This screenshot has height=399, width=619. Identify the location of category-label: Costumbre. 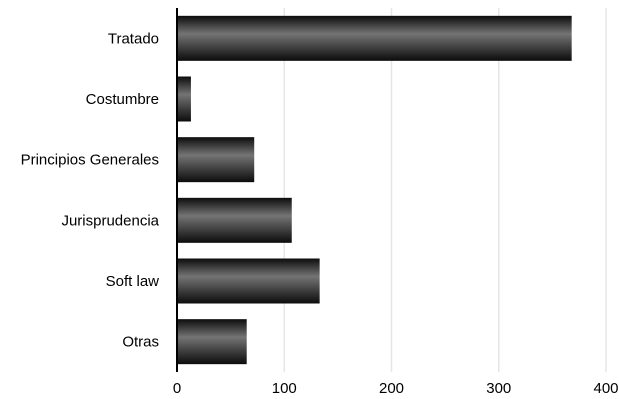
(122, 99).